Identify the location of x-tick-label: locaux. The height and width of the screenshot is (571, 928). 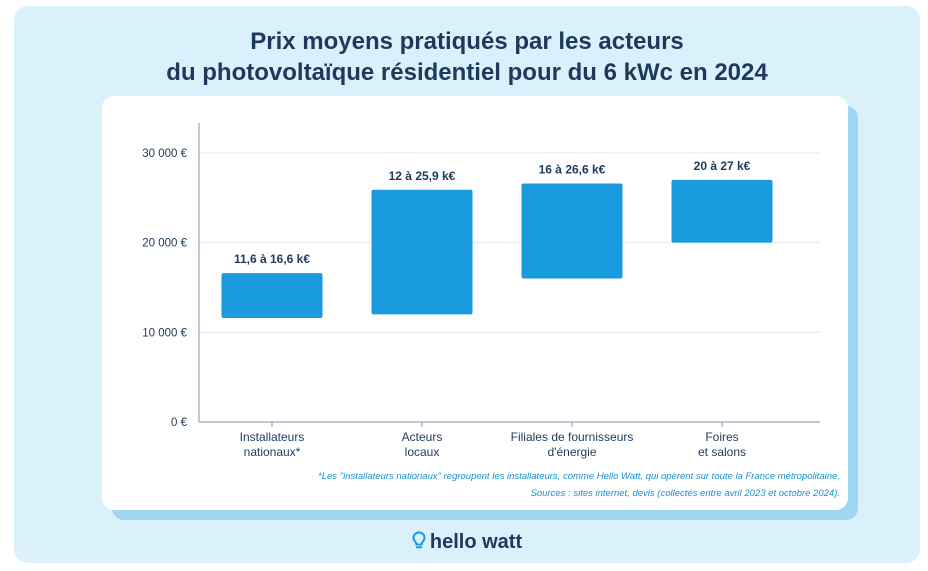
(422, 452).